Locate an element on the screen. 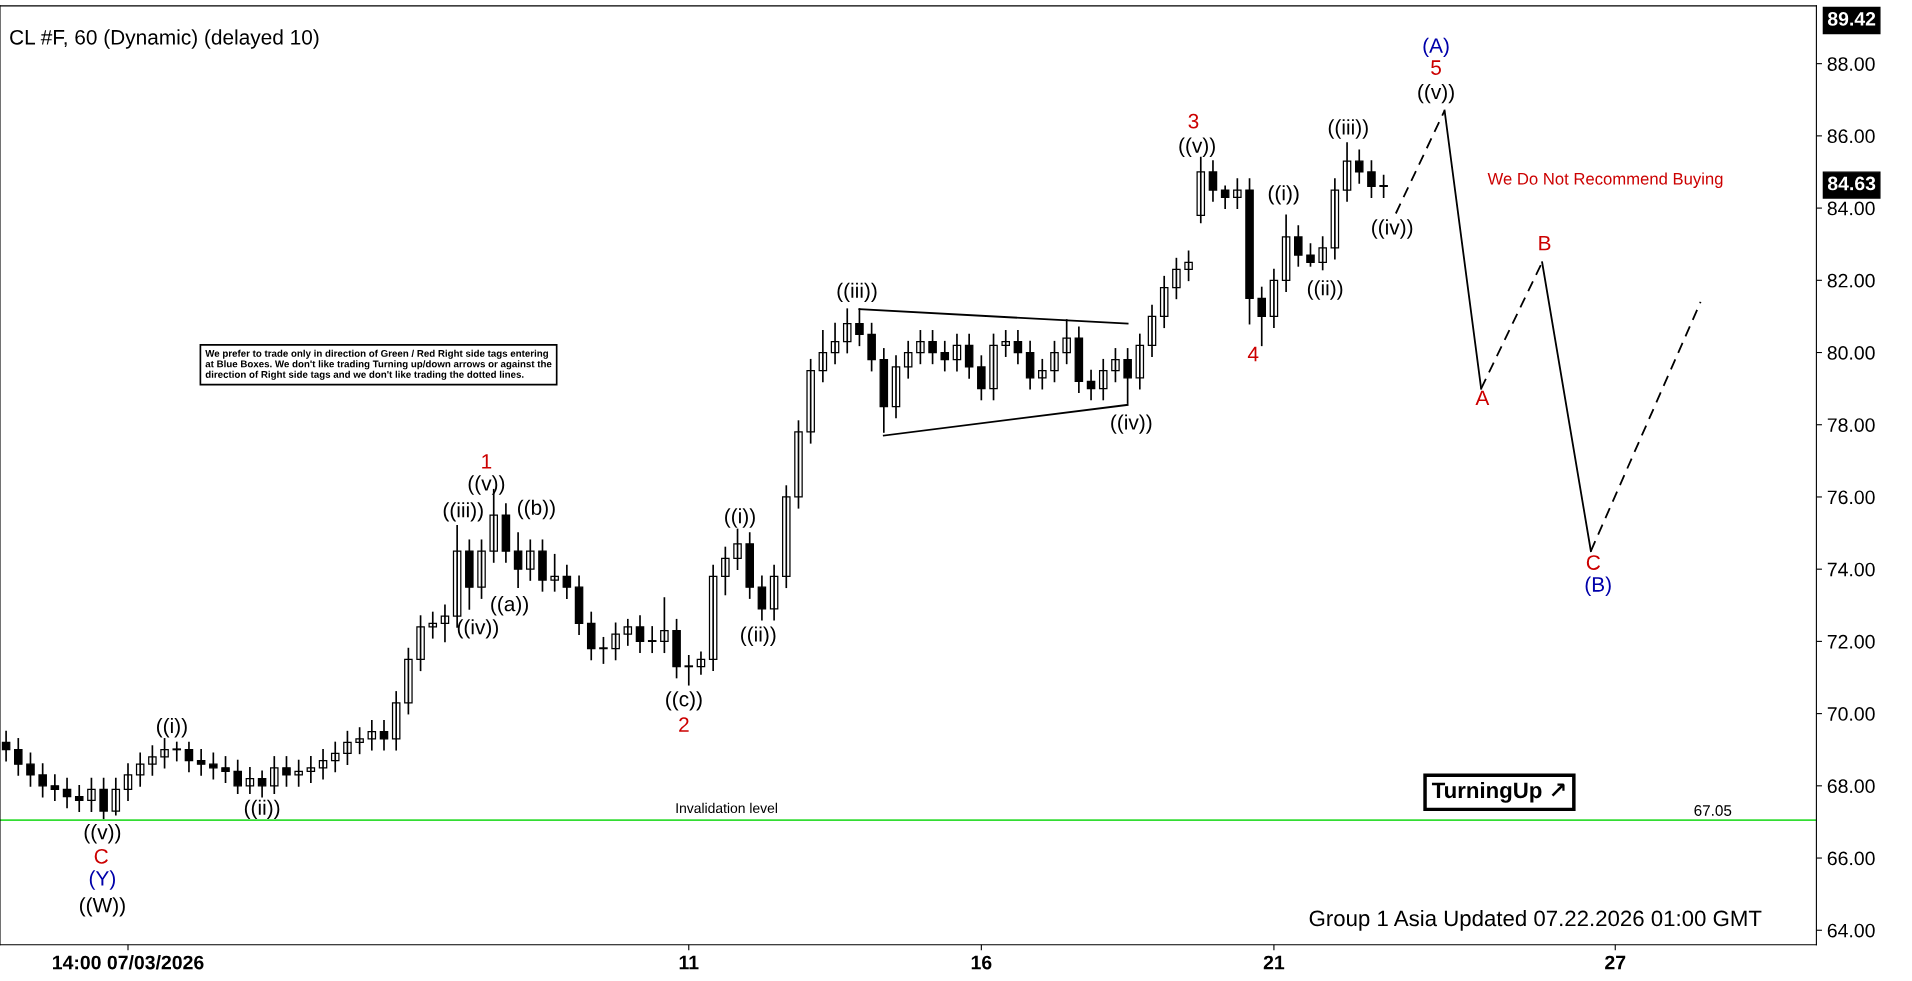 The image size is (1912, 981). annotation: 5 is located at coordinates (1436, 67).